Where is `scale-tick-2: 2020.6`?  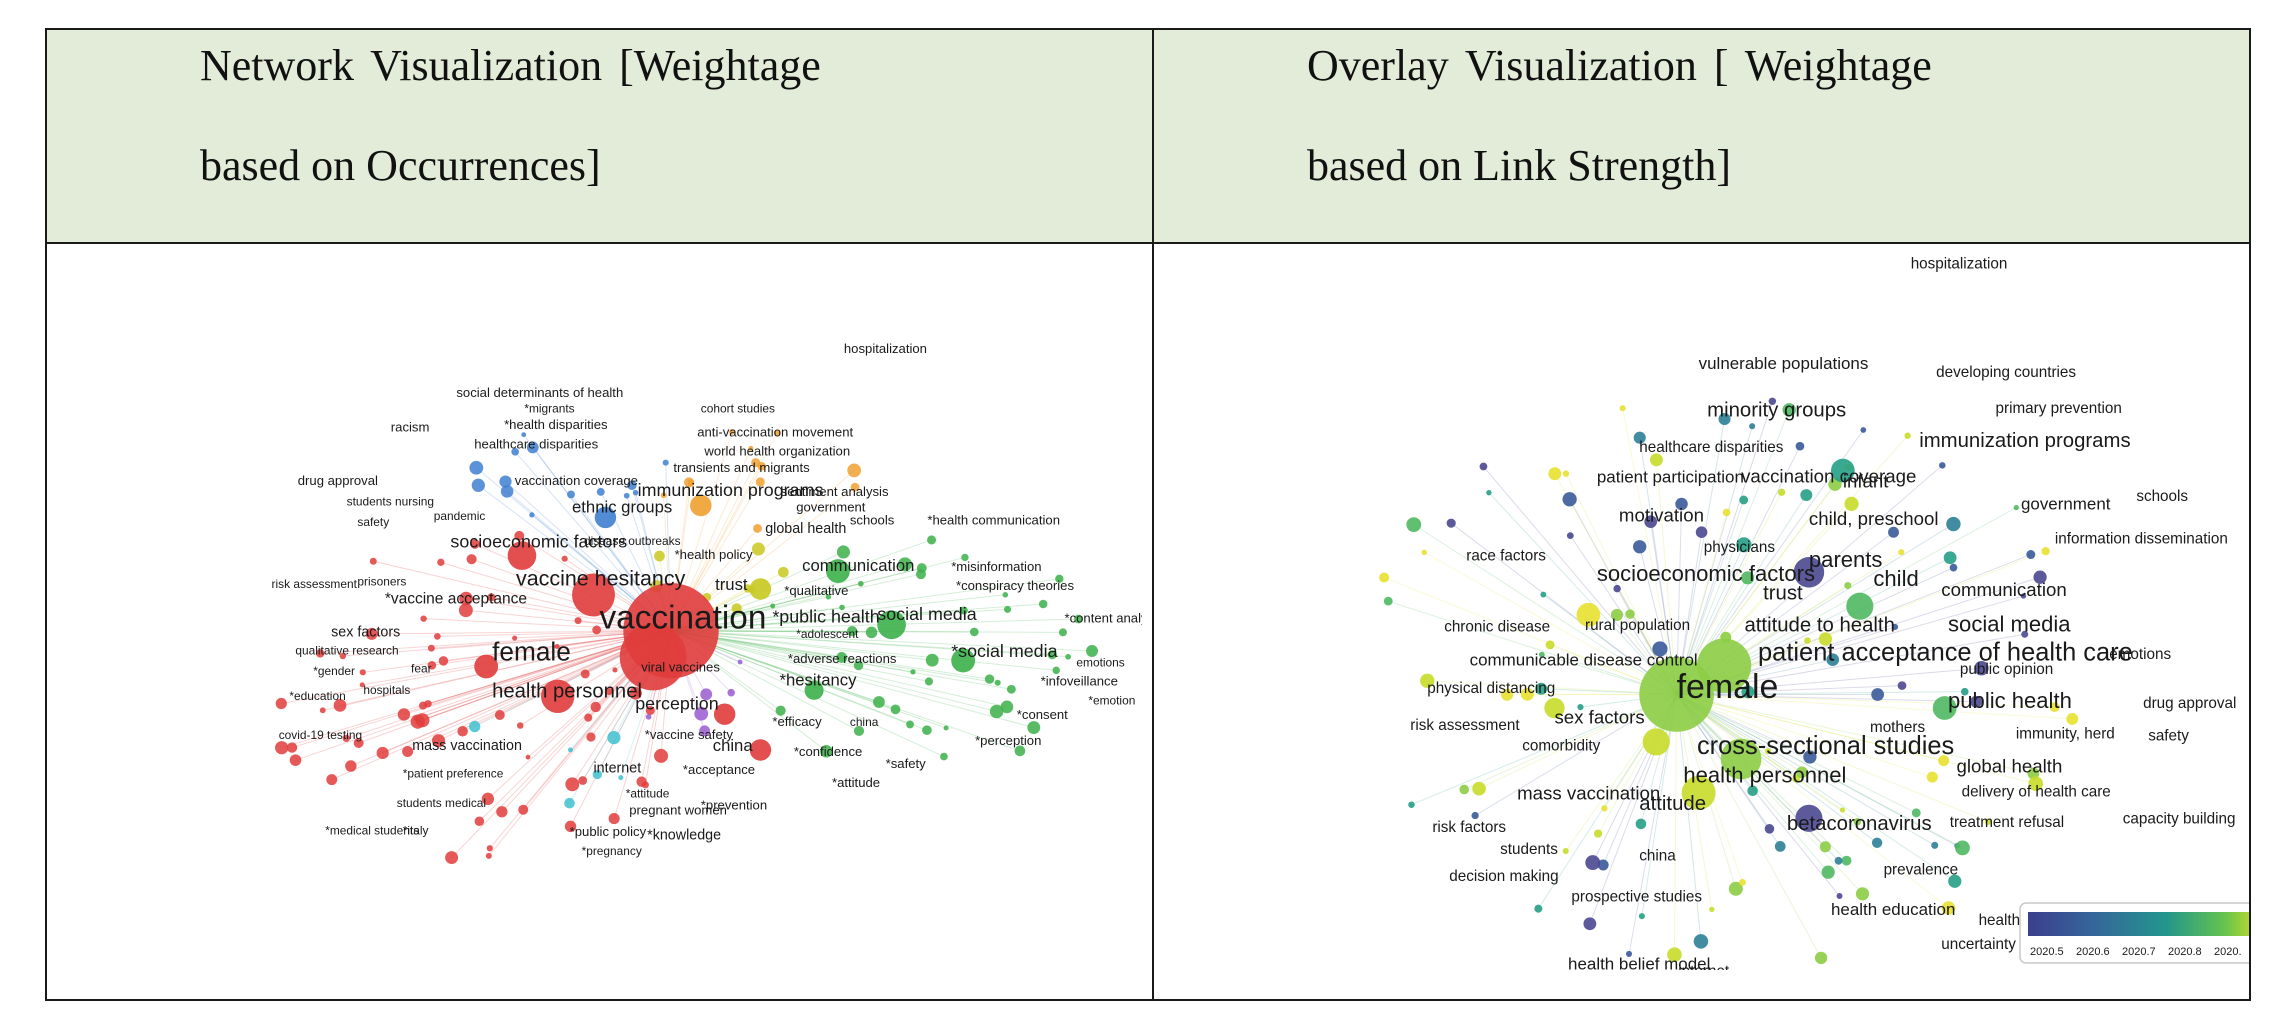
scale-tick-2: 2020.6 is located at coordinates (2093, 952).